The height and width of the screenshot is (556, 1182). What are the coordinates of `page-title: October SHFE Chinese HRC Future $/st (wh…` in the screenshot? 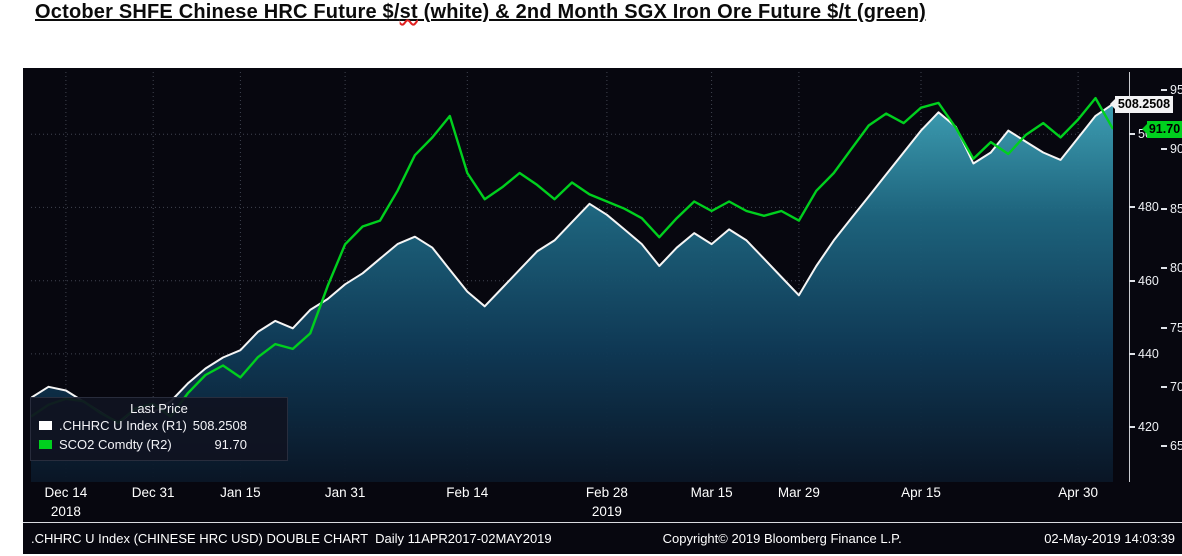 It's located at (480, 12).